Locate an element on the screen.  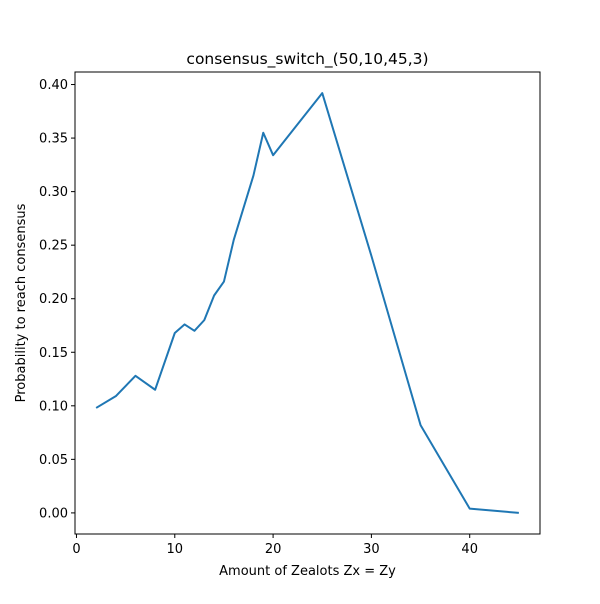
x-tick-label: 30 is located at coordinates (371, 549).